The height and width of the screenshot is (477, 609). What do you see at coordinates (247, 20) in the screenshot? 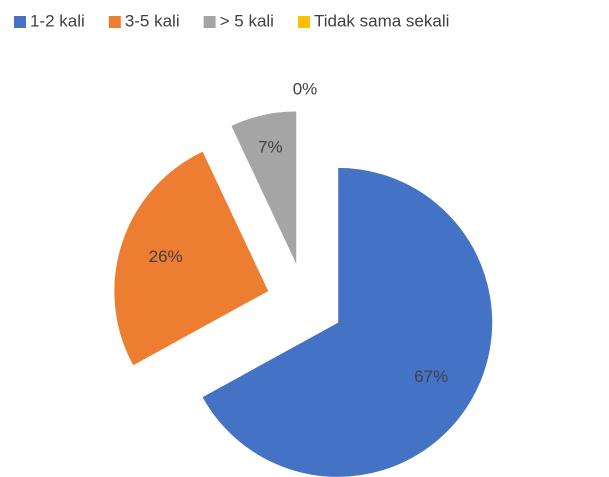
I see `legend-label: > 5 kali` at bounding box center [247, 20].